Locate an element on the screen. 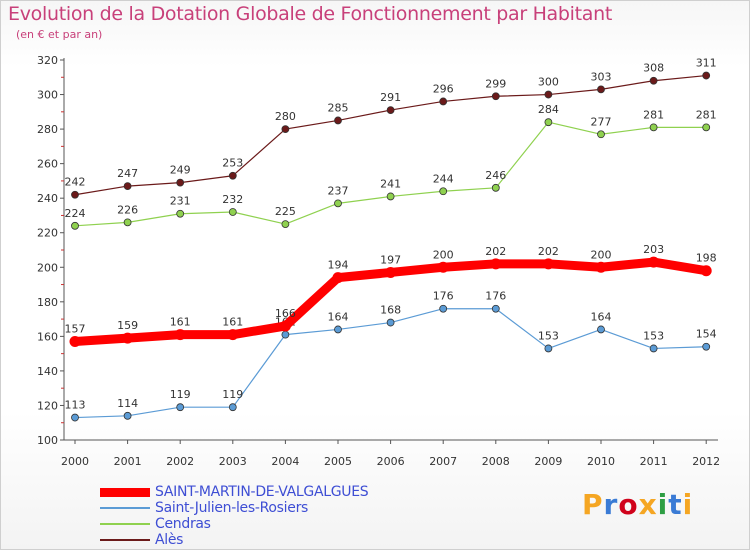 This screenshot has height=550, width=750. legend-label: Alès is located at coordinates (169, 540).